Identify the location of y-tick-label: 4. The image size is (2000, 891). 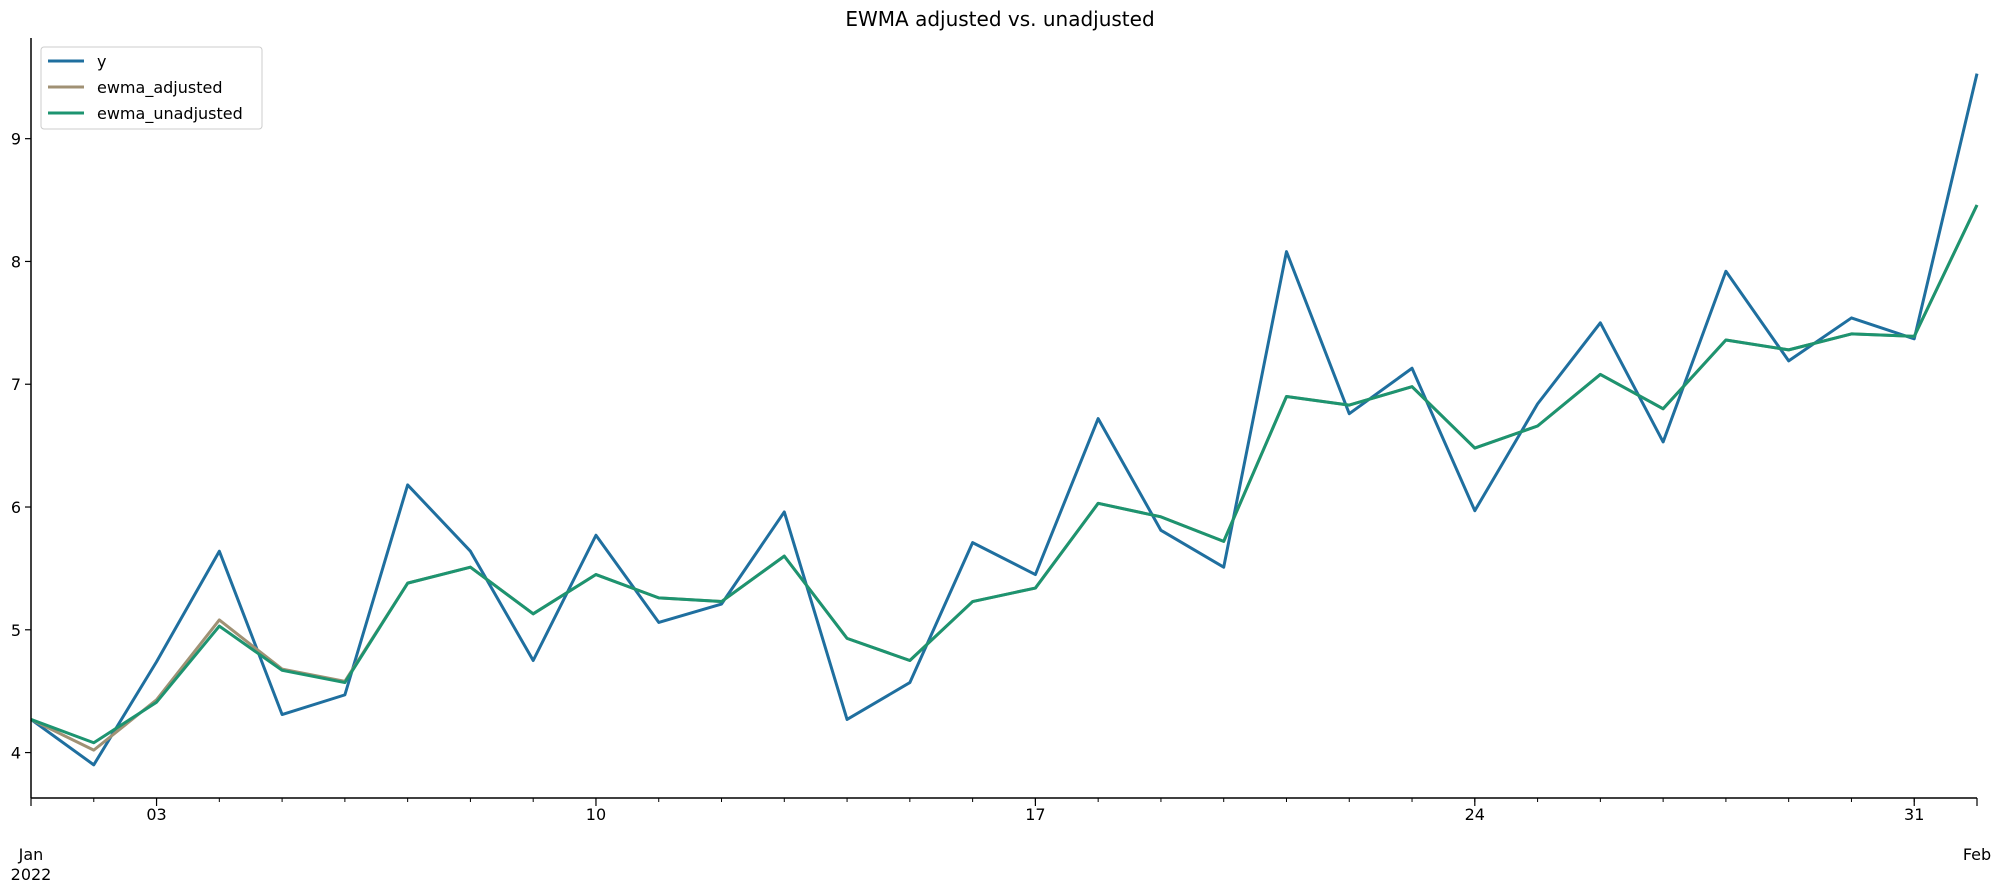
(16, 753).